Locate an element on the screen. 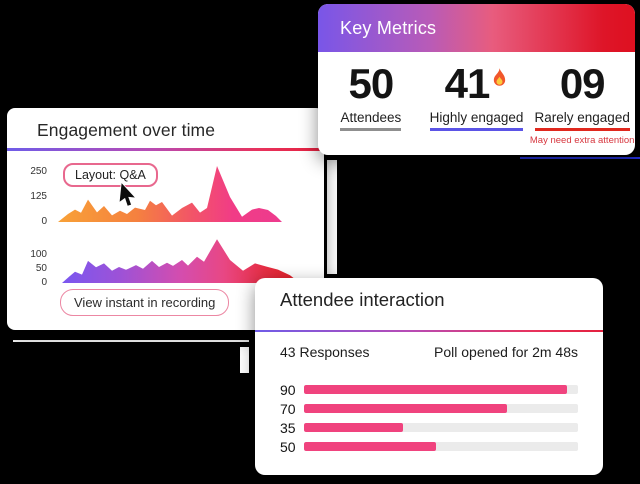 The width and height of the screenshot is (640, 484). poll-bar-row: 90 is located at coordinates (429, 389).